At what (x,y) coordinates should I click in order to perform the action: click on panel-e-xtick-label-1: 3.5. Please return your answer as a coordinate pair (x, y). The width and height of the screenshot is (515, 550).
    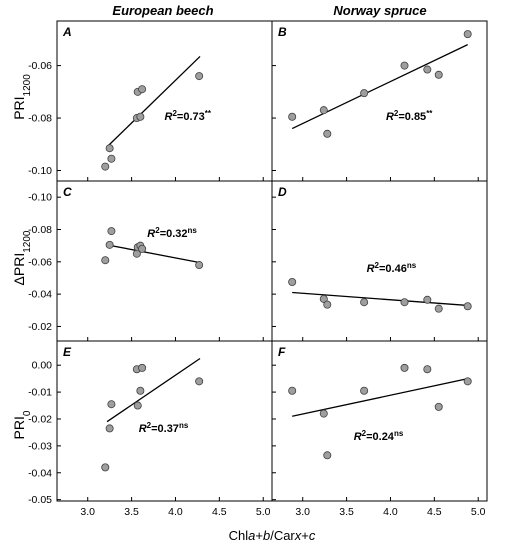
    Looking at the image, I should click on (131, 512).